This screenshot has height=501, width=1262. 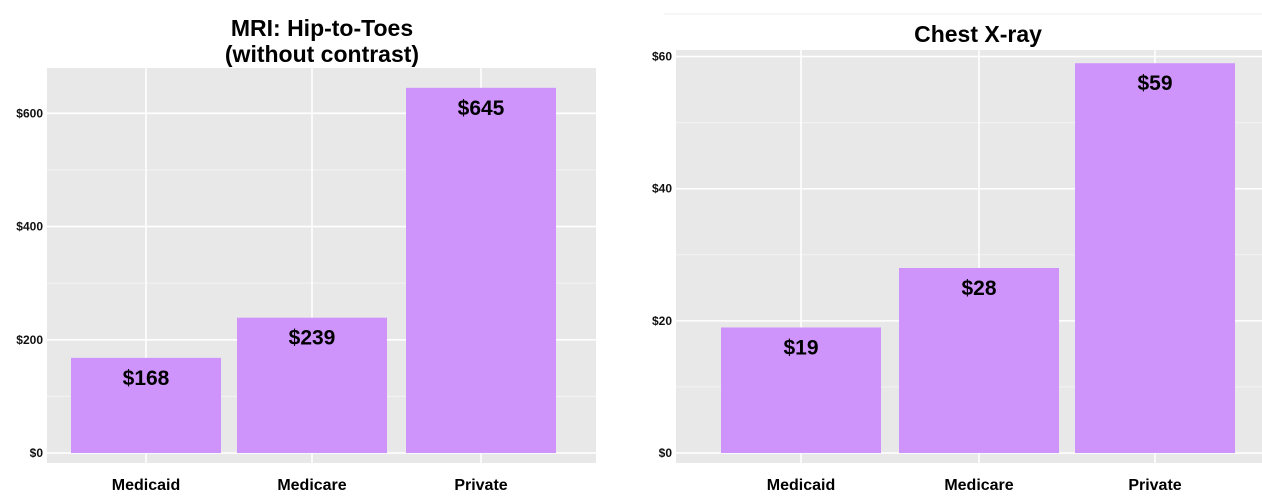 What do you see at coordinates (978, 288) in the screenshot?
I see `data-label: $28` at bounding box center [978, 288].